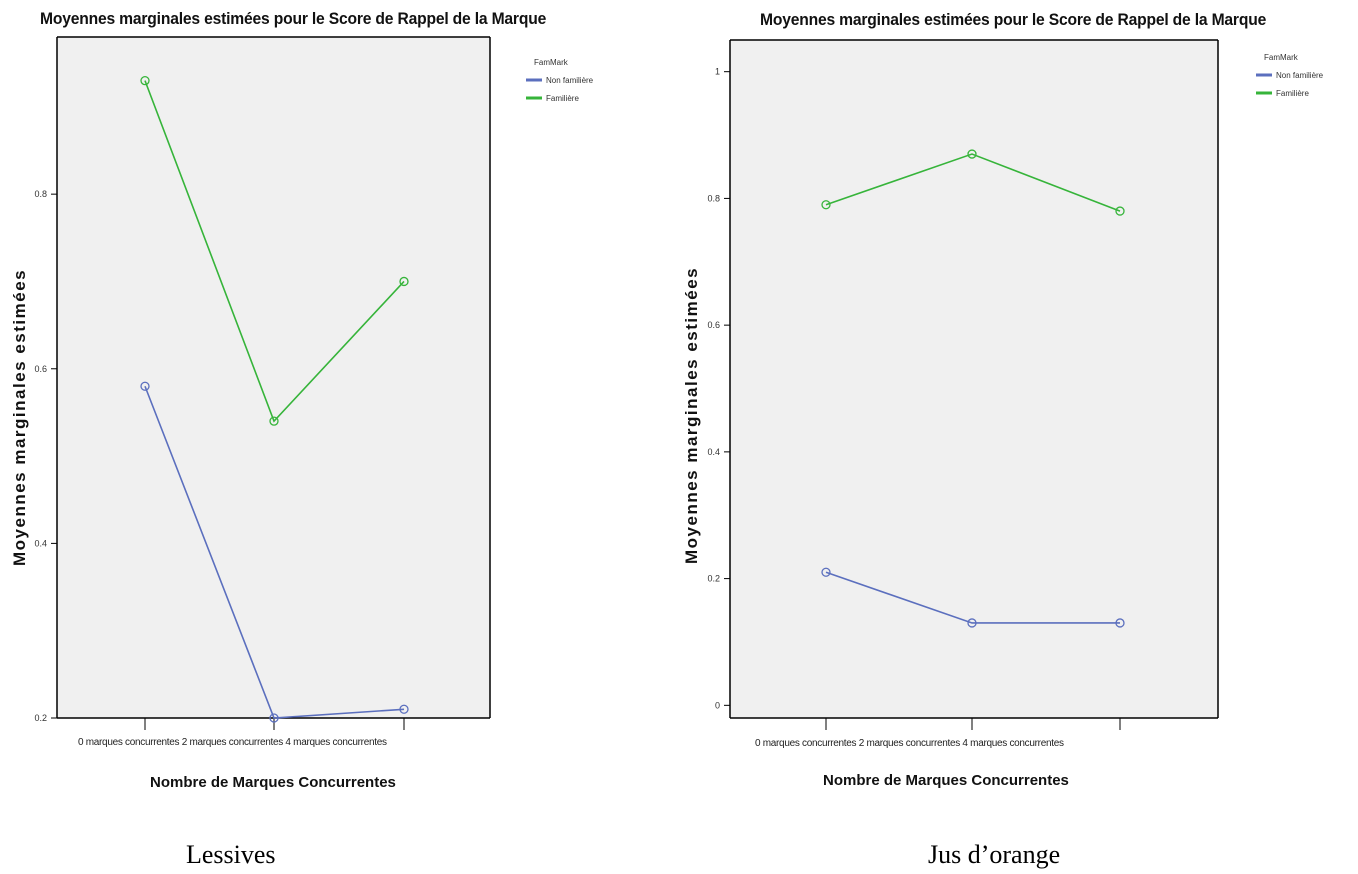 This screenshot has width=1358, height=874. Describe the element at coordinates (717, 705) in the screenshot. I see `y-tick-label: 0` at that location.